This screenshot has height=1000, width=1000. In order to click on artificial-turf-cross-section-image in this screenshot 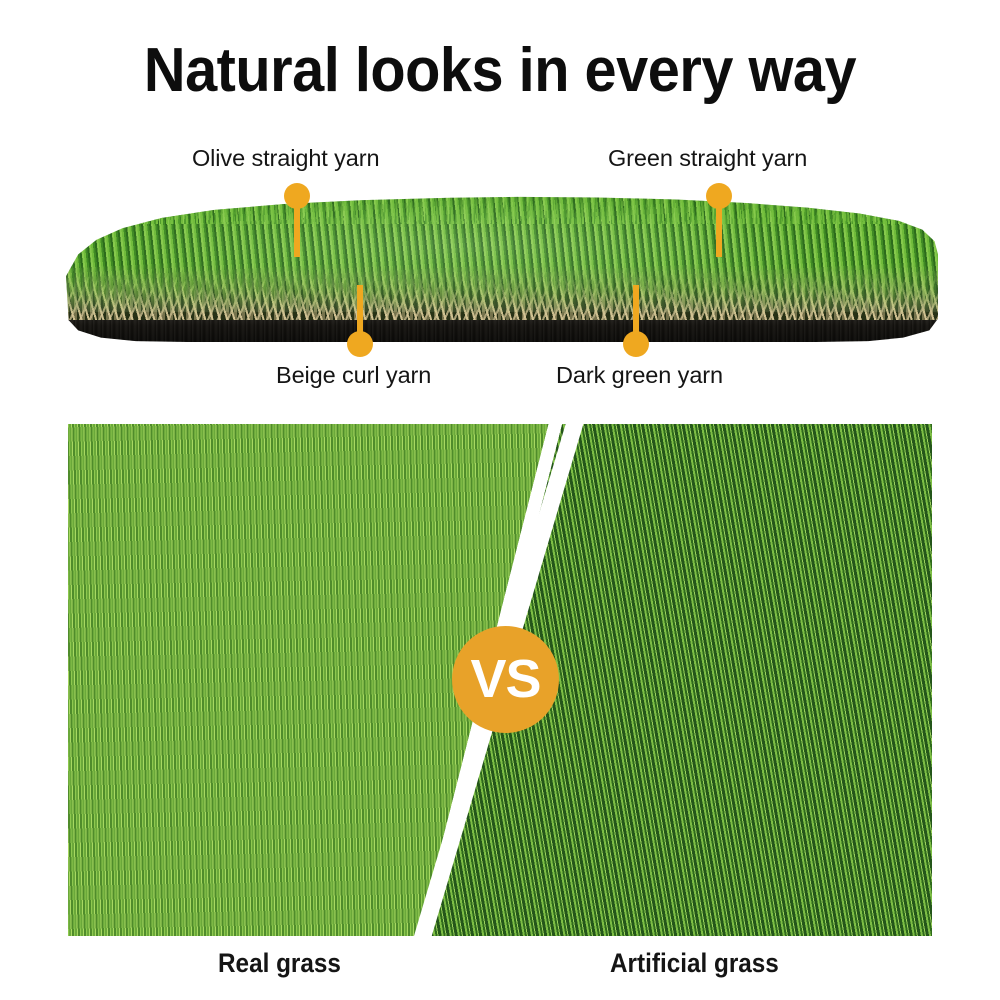, I will do `click(502, 269)`.